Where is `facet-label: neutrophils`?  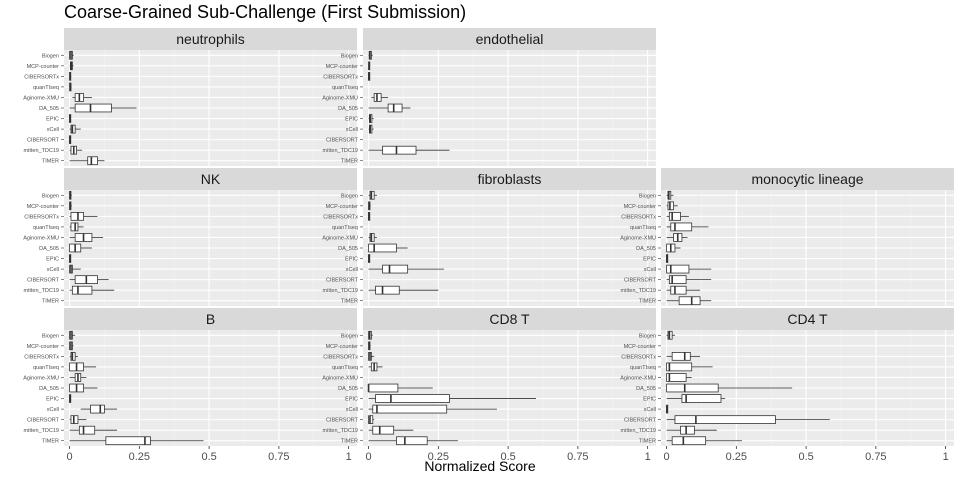
facet-label: neutrophils is located at coordinates (210, 39).